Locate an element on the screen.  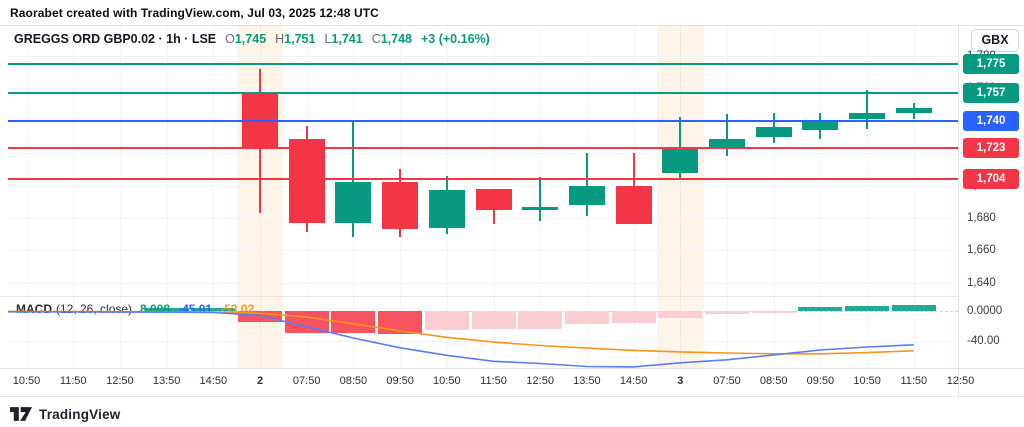
ohlc-key: H is located at coordinates (280, 39).